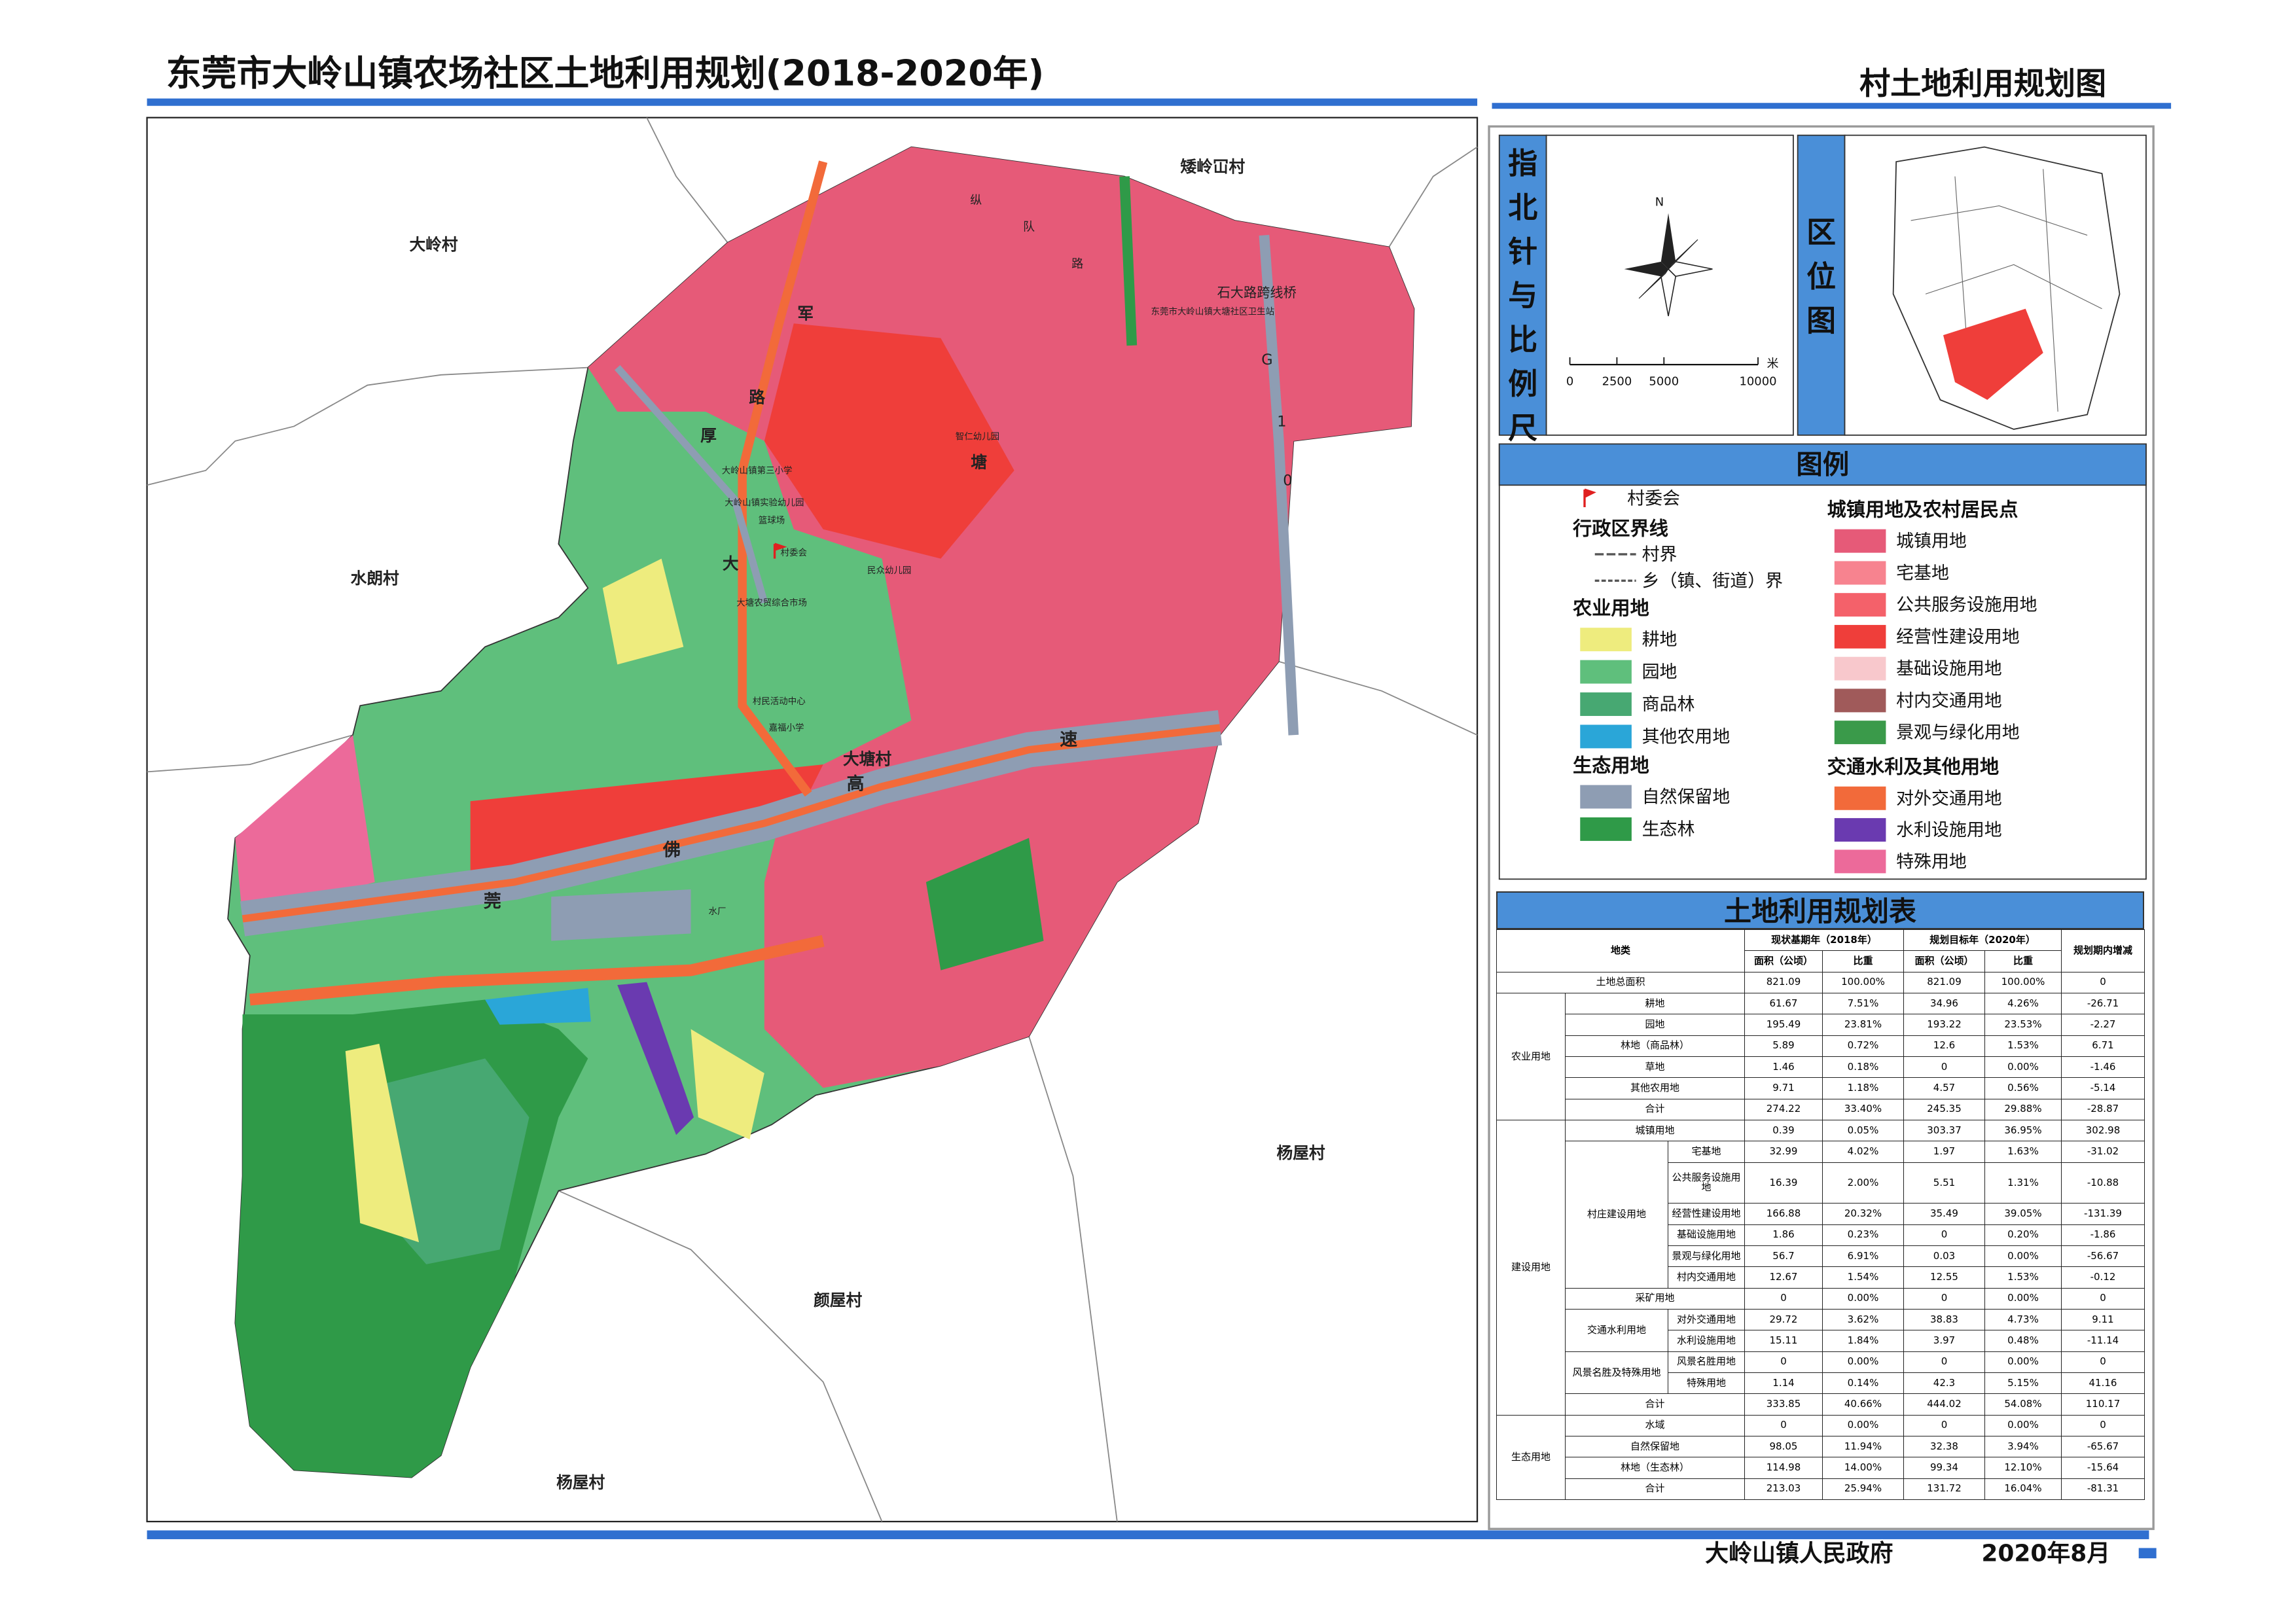  Describe the element at coordinates (2023, 1183) in the screenshot. I see `table-cell: 1.31%` at that location.